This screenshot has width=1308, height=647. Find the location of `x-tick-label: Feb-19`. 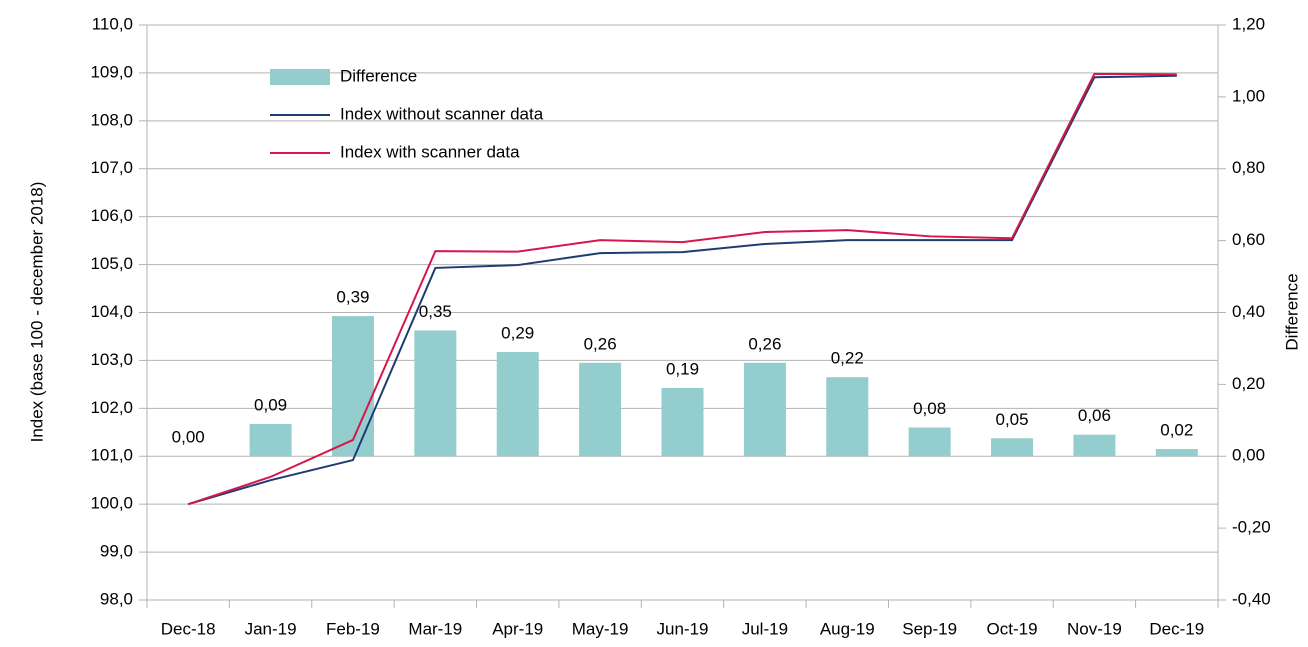

x-tick-label: Feb-19 is located at coordinates (353, 628).